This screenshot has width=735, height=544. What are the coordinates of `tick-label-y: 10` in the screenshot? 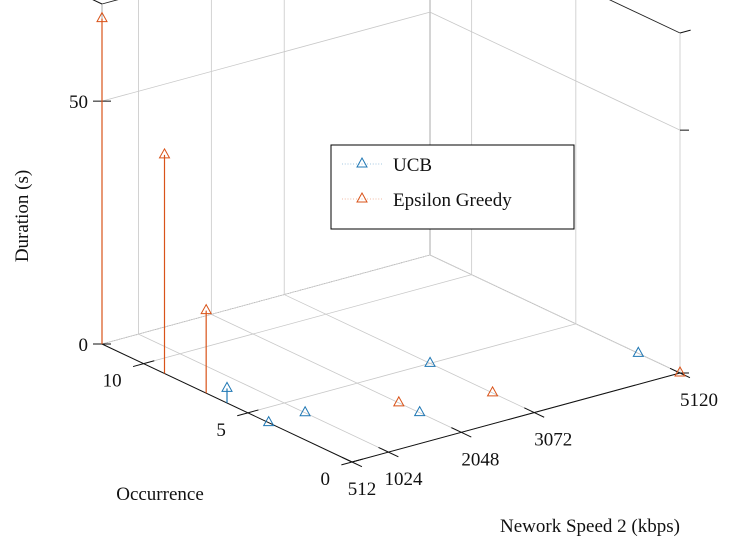 It's located at (112, 381).